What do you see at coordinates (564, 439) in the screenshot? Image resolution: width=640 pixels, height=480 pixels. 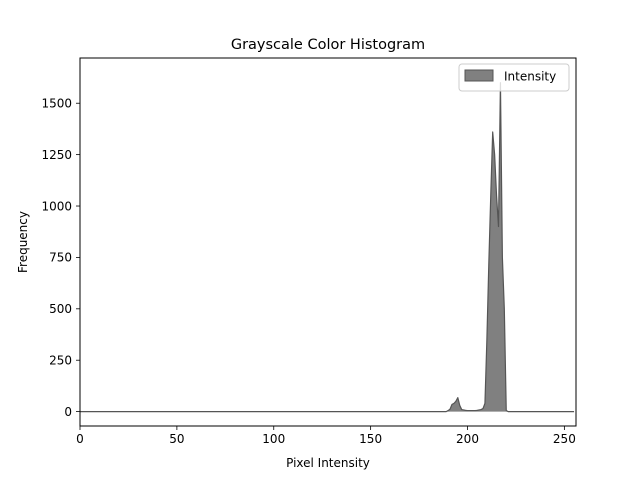 I see `x-tick-label: 250` at bounding box center [564, 439].